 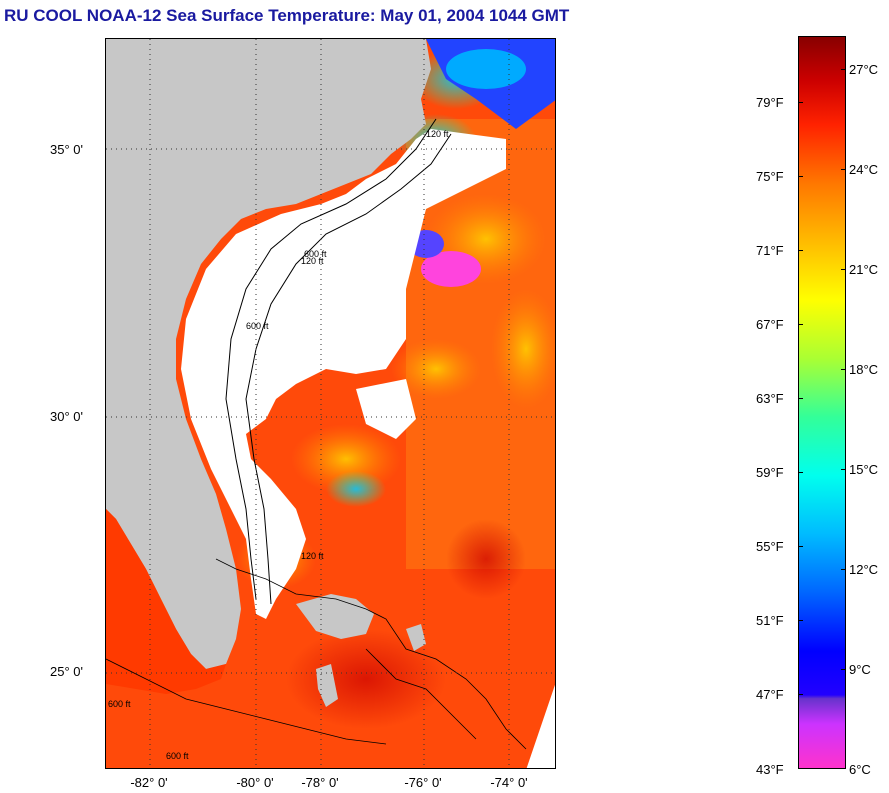 I want to click on c-label: 27°C, so click(x=864, y=69).